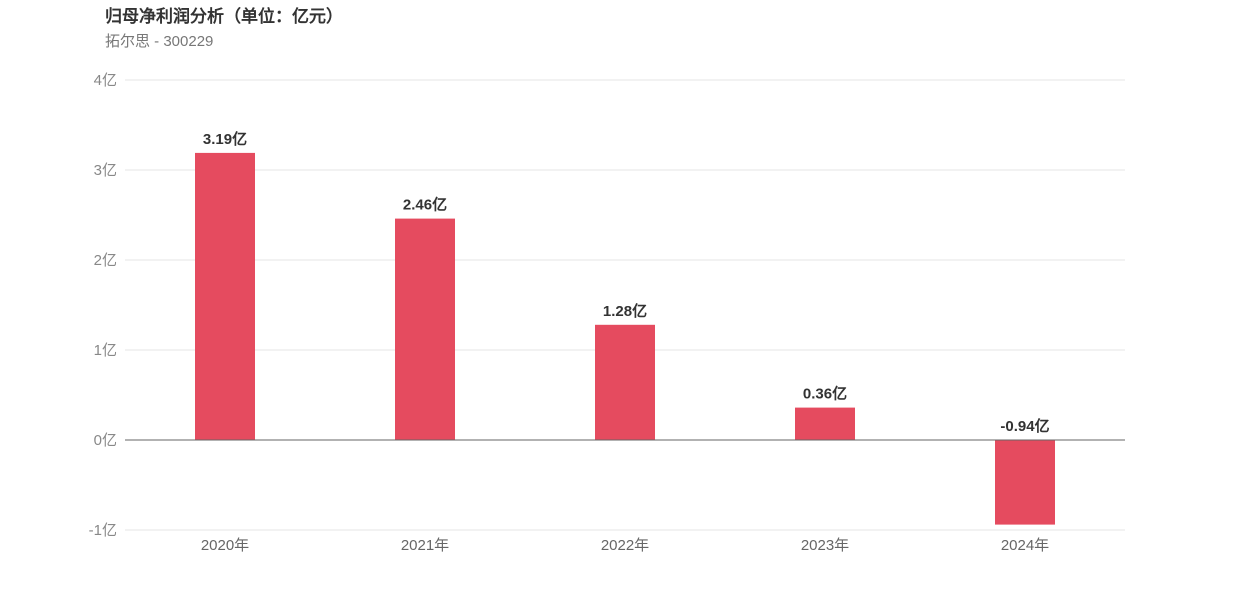  What do you see at coordinates (625, 311) in the screenshot?
I see `bar-value-label: 1.28亿` at bounding box center [625, 311].